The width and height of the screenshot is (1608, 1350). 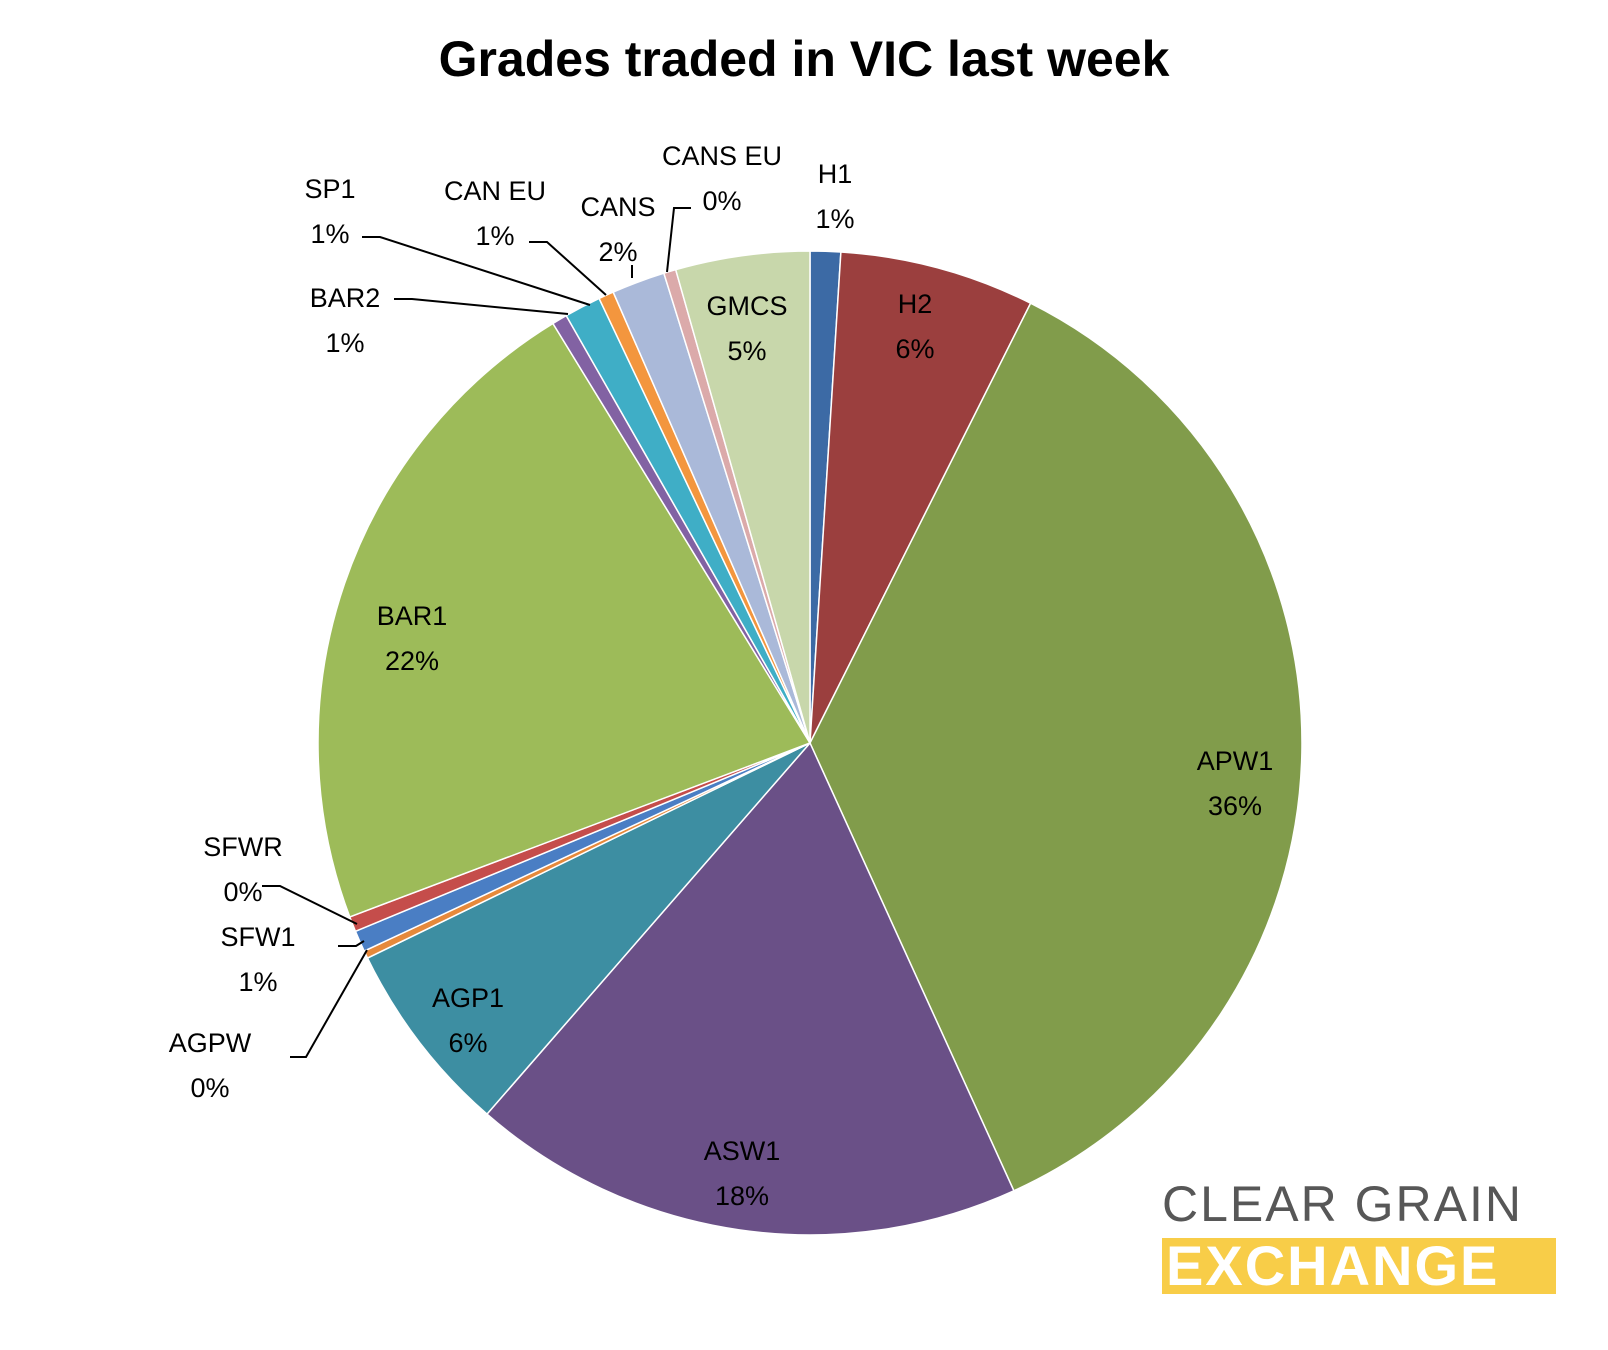 What do you see at coordinates (257, 937) in the screenshot?
I see `slice-label-name: SFW1` at bounding box center [257, 937].